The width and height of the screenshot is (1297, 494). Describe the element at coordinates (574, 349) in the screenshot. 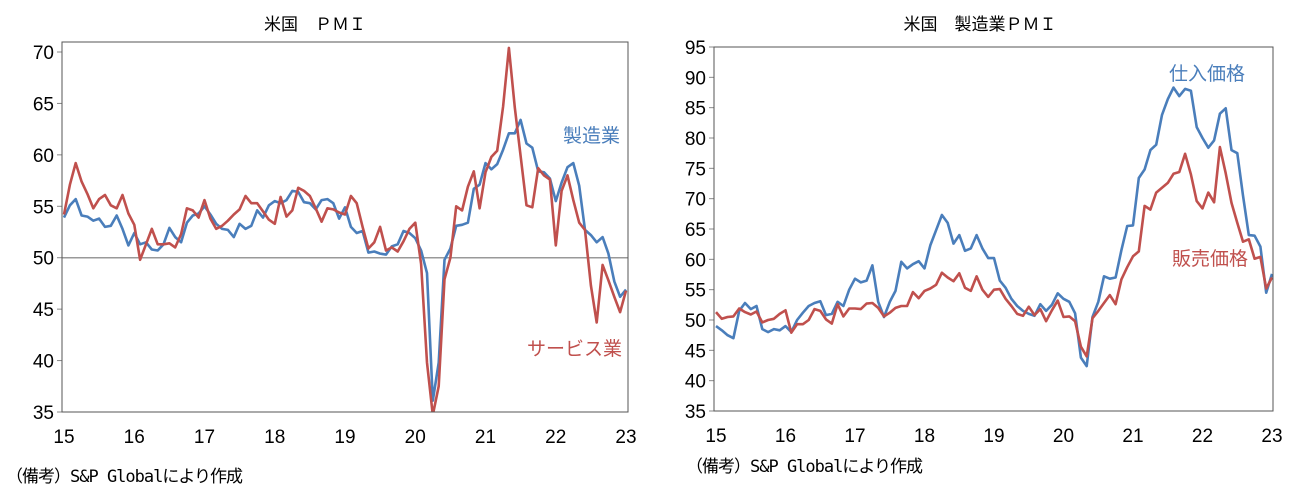

I see `series-label: サービス業` at that location.